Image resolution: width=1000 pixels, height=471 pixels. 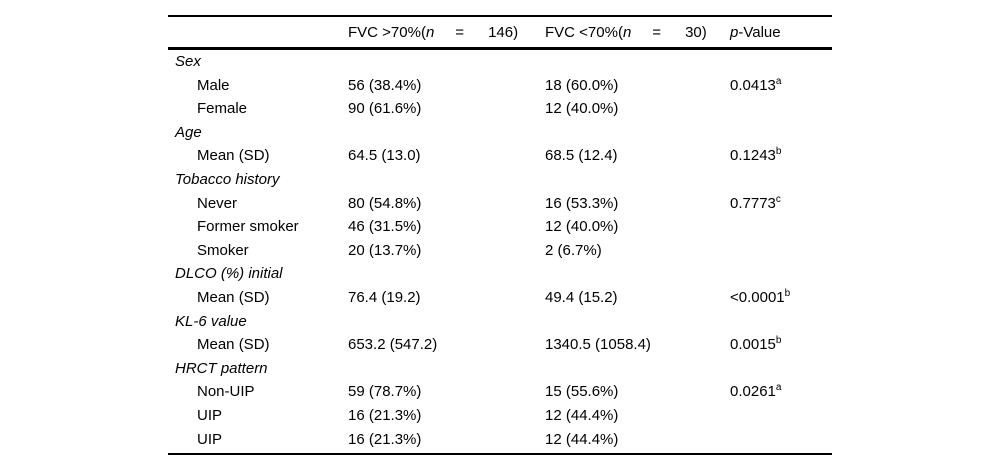 I want to click on header-p-italic: p, so click(x=734, y=32).